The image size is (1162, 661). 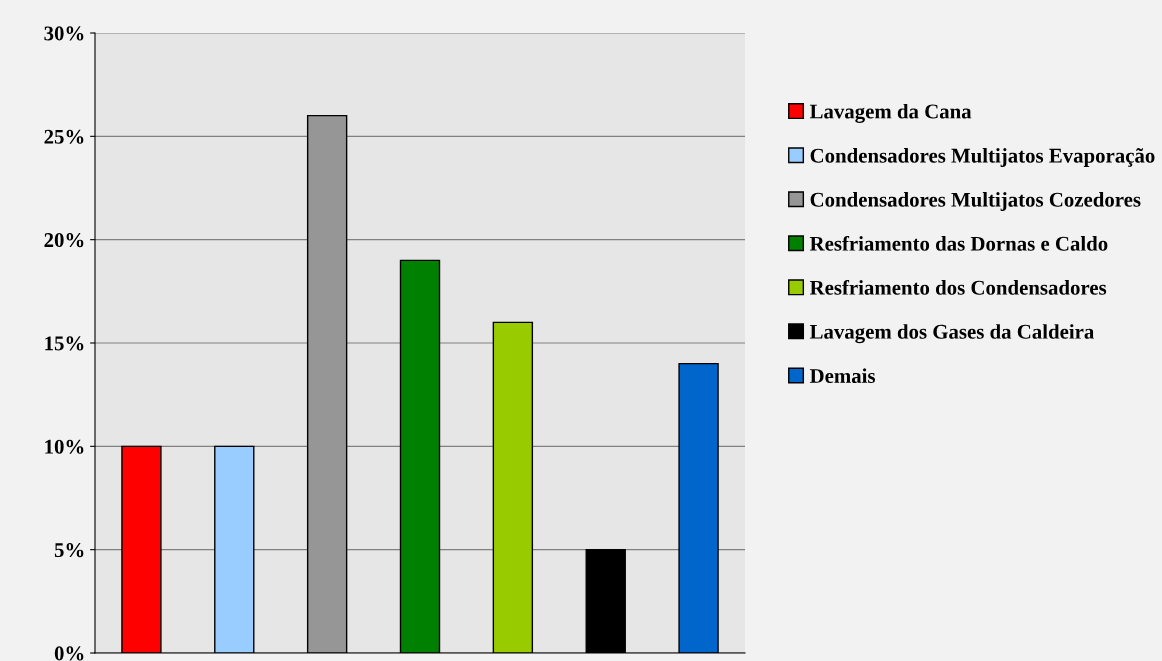 I want to click on legend-label: Lavagem da Cana, so click(x=890, y=113).